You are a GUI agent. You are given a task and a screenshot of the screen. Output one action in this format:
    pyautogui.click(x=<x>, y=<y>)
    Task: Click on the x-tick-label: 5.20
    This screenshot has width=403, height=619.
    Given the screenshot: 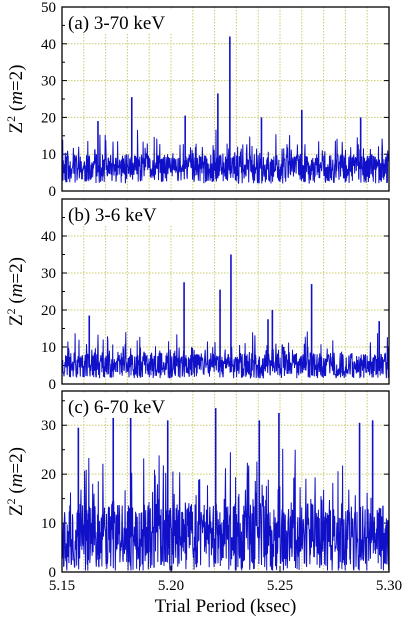 What is the action you would take?
    pyautogui.click(x=171, y=586)
    